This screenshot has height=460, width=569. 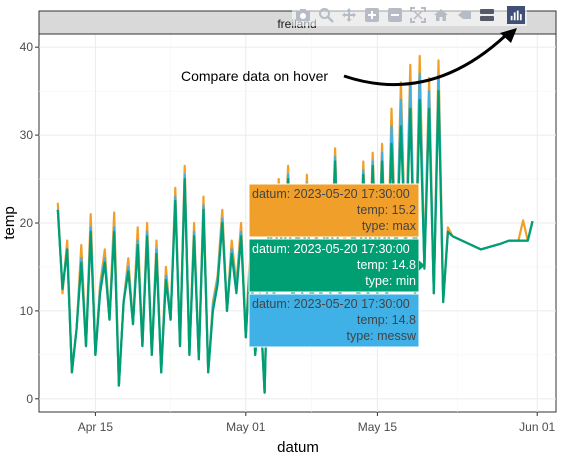 I want to click on zoom-out-button, so click(x=395, y=15).